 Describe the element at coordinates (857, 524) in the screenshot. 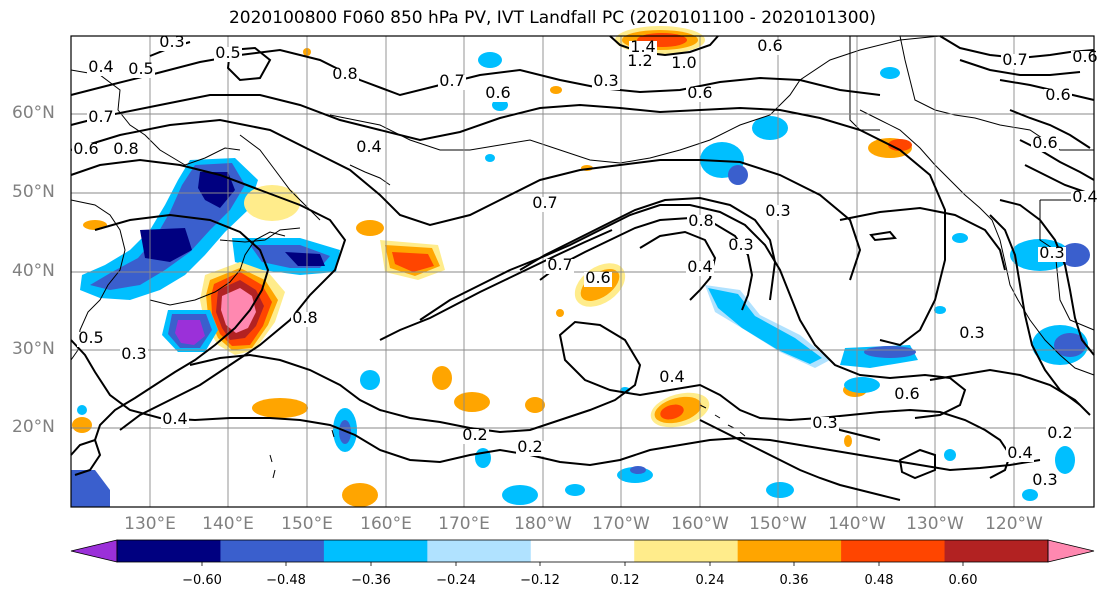

I see `longitude-label: 140°W` at that location.